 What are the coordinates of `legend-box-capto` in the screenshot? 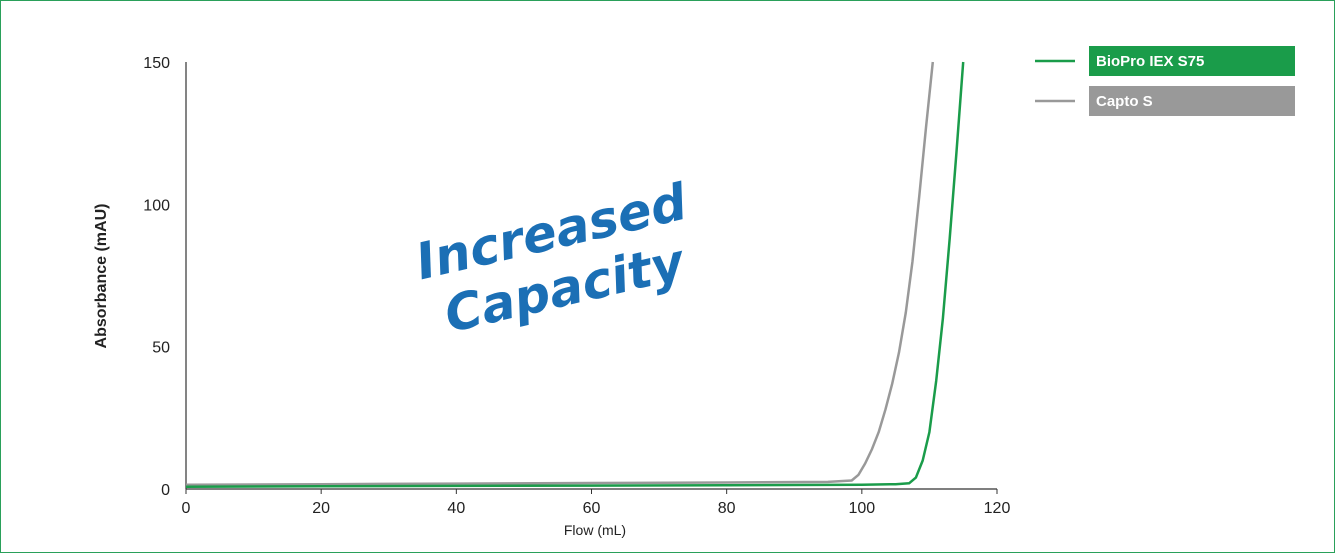 It's located at (1192, 101).